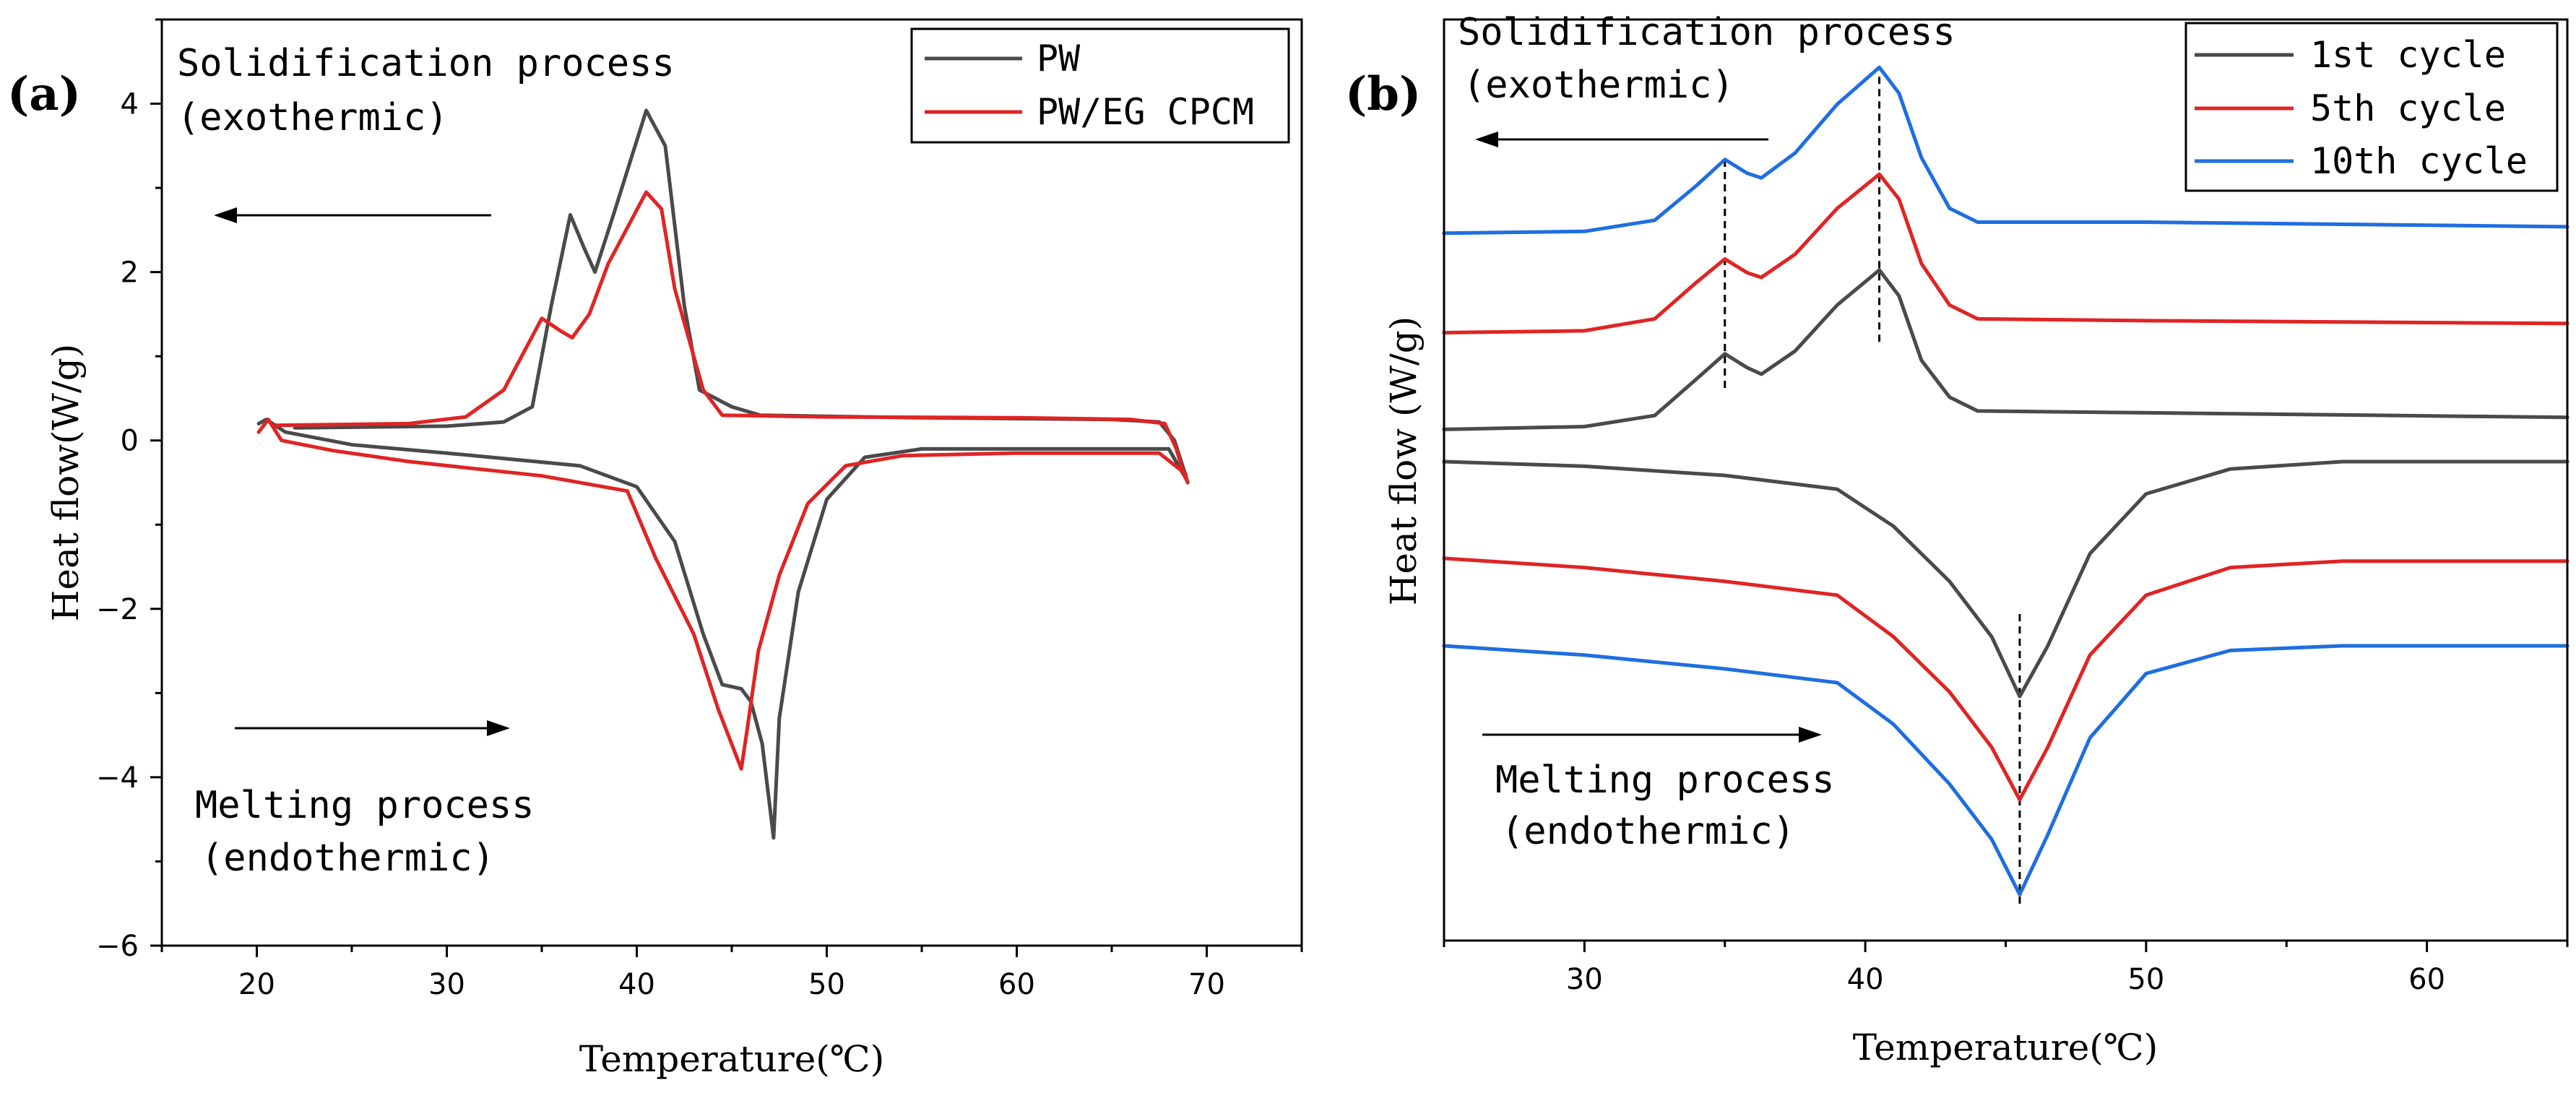 The height and width of the screenshot is (1093, 2576). Describe the element at coordinates (1665, 780) in the screenshot. I see `panel-b-melting-label: Melting process` at that location.